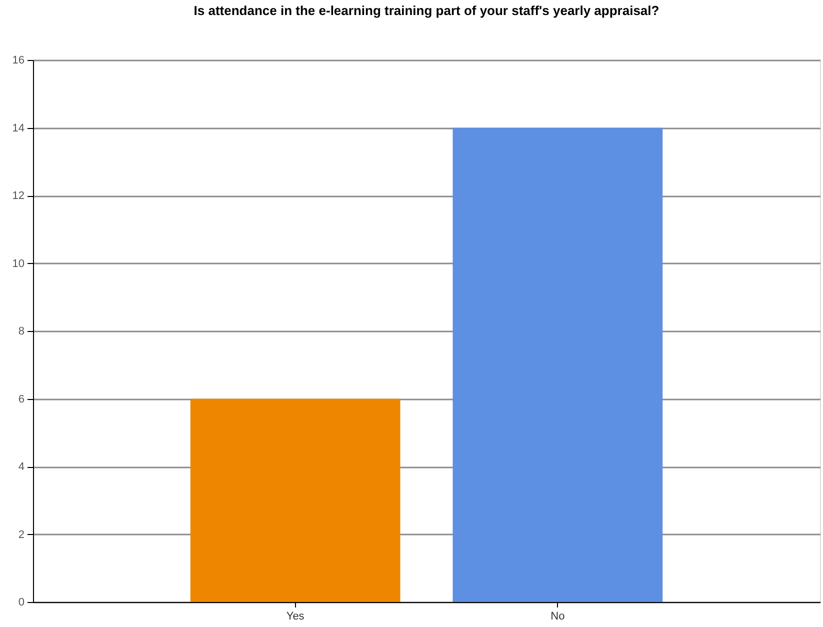 The height and width of the screenshot is (627, 823). What do you see at coordinates (21, 332) in the screenshot?
I see `y-tick-label: 8` at bounding box center [21, 332].